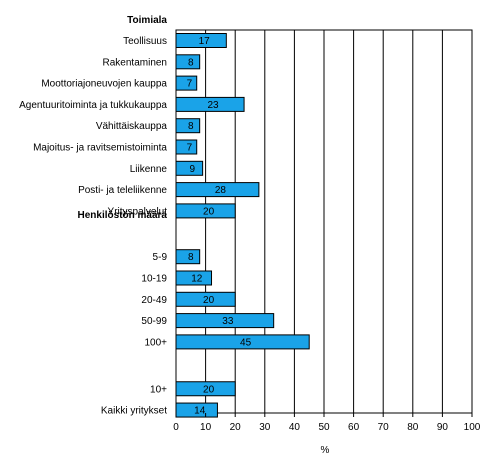  I want to click on bar-value-label: 17, so click(205, 41).